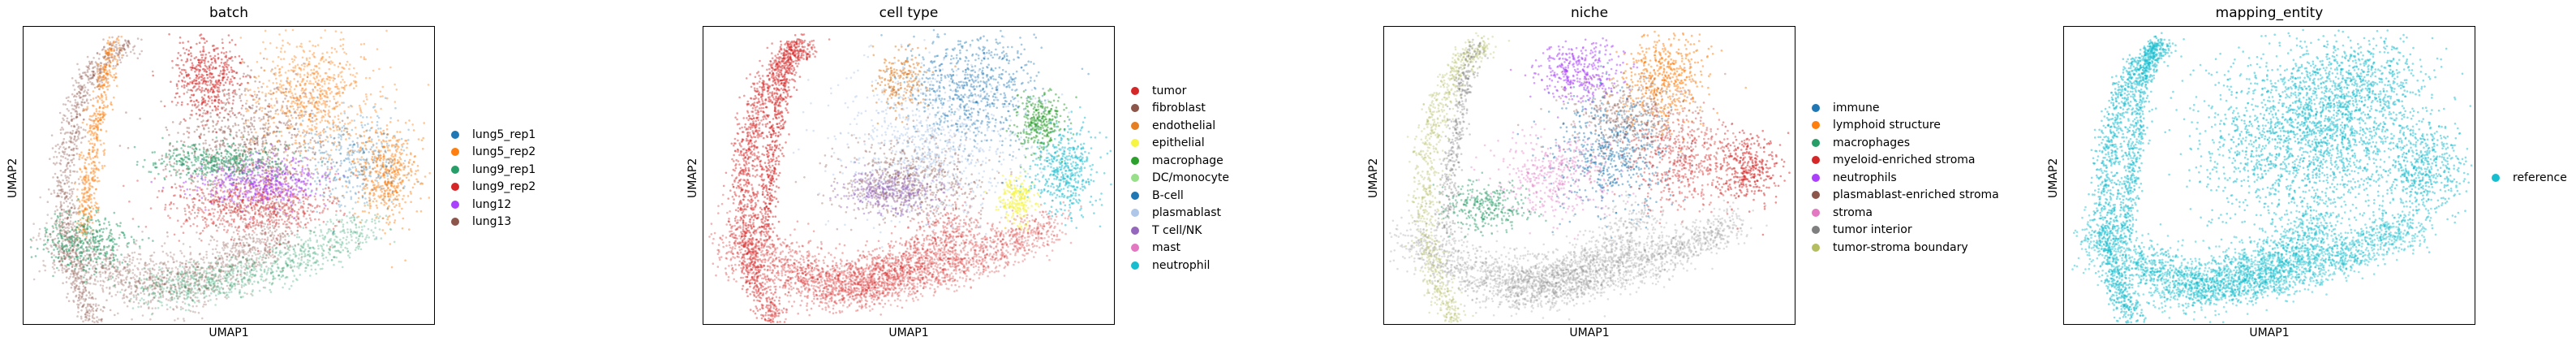 The width and height of the screenshot is (2576, 350). I want to click on legend-item: DC/monocyte, so click(1180, 179).